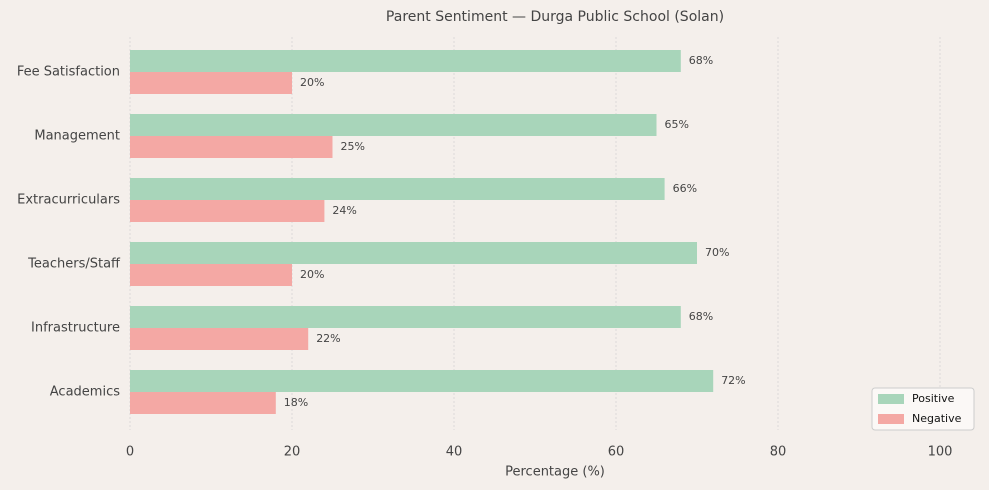 Image resolution: width=989 pixels, height=490 pixels. I want to click on value-label: 22%, so click(328, 338).